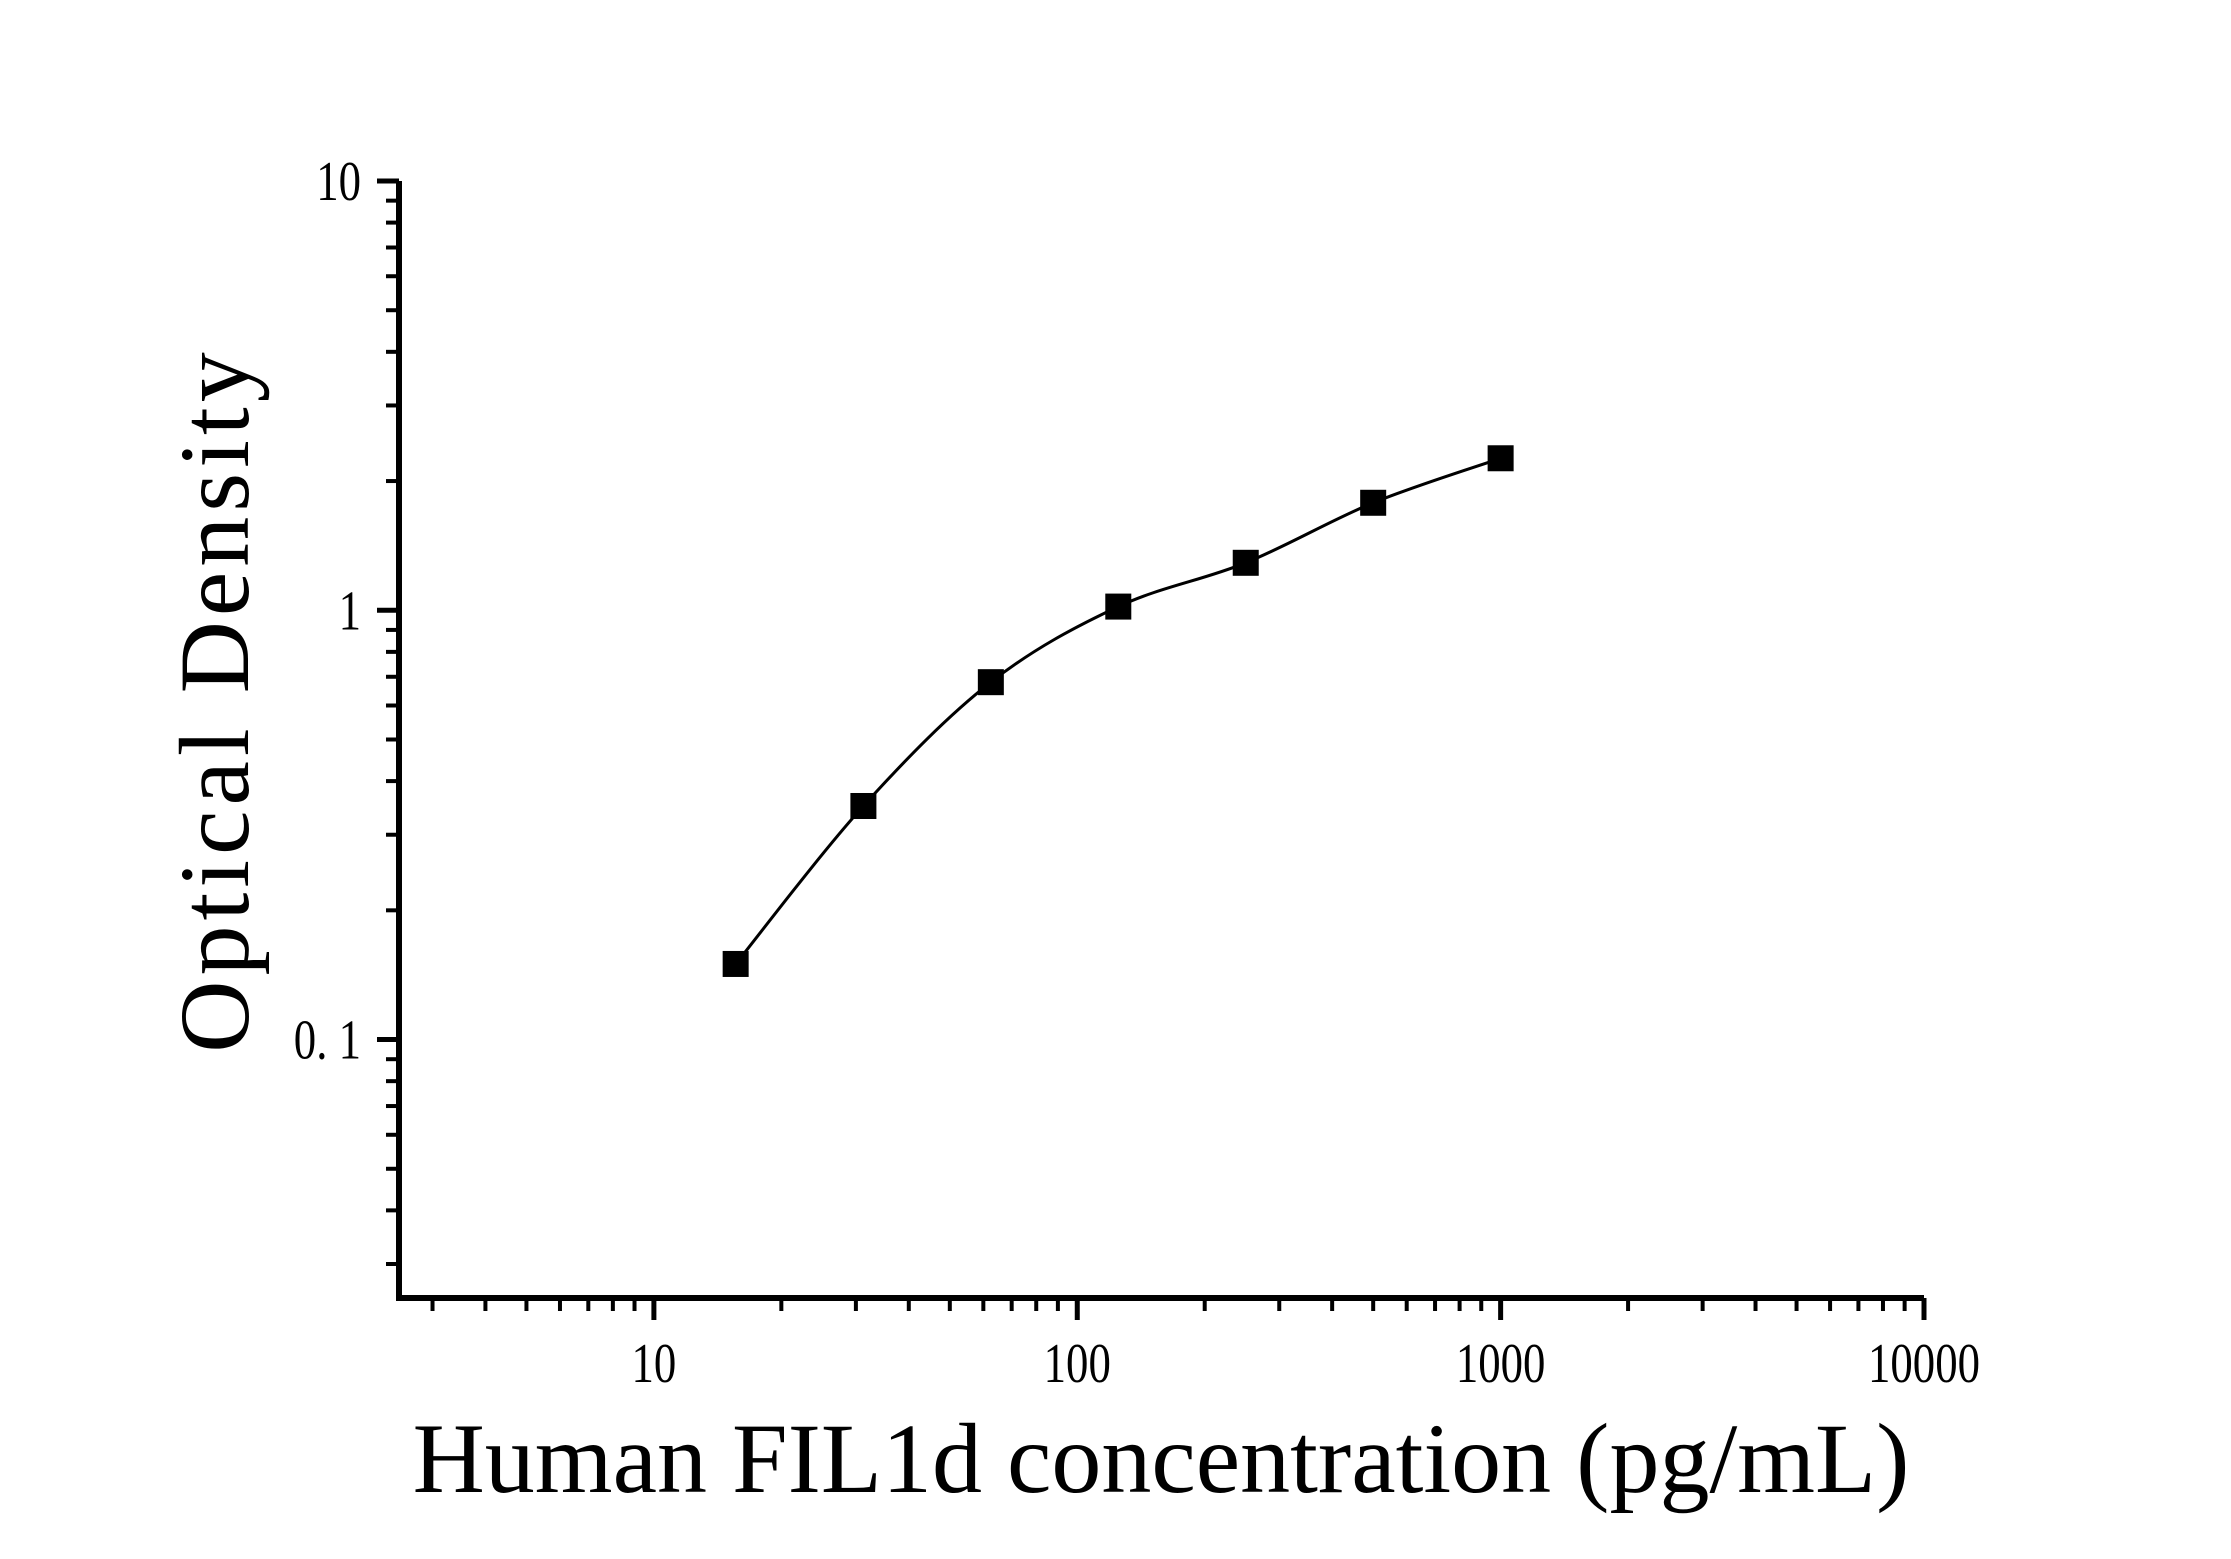 Image resolution: width=2231 pixels, height=1559 pixels. Describe the element at coordinates (1118, 710) in the screenshot. I see `fit-curve` at that location.